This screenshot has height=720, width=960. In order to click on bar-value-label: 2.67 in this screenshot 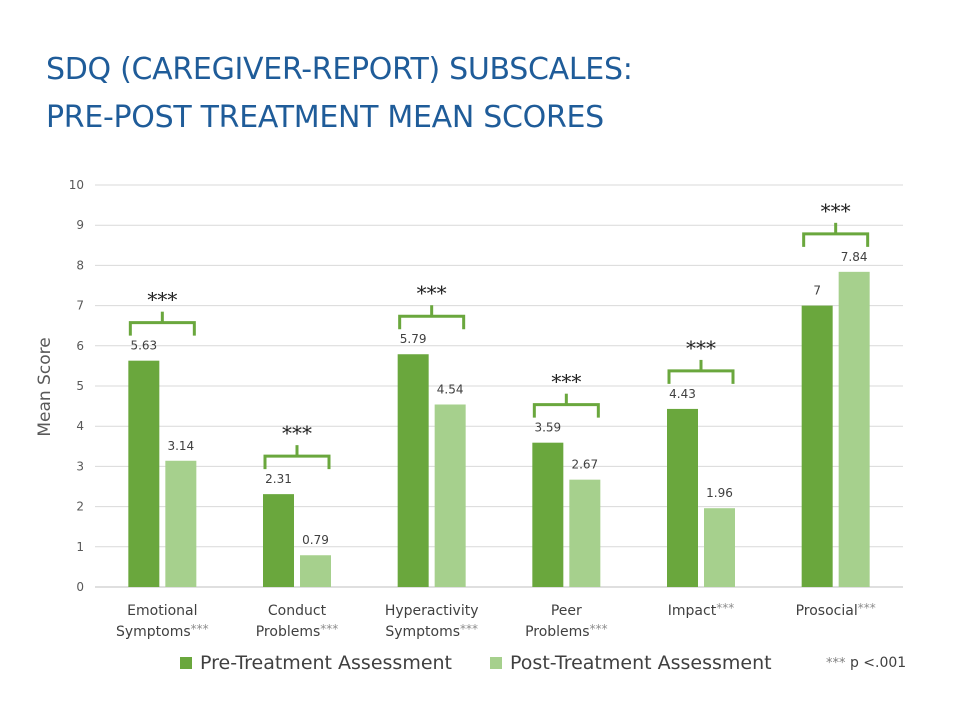, I will do `click(584, 465)`.